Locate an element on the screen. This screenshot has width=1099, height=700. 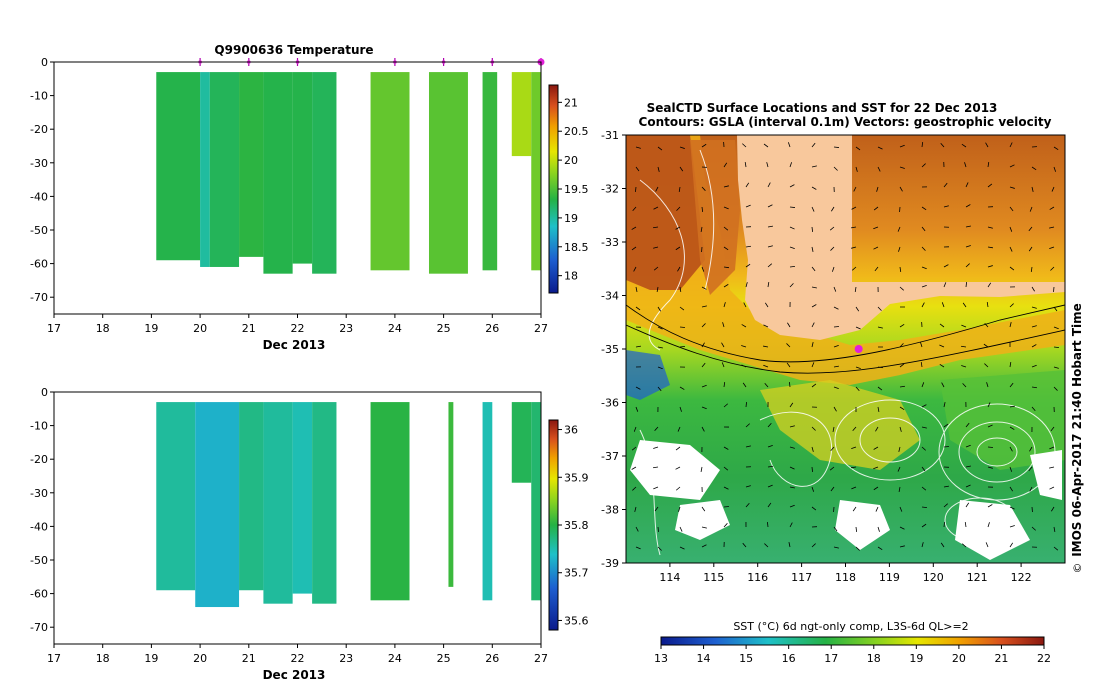
lat-tick-label: -34 is located at coordinates (610, 296).